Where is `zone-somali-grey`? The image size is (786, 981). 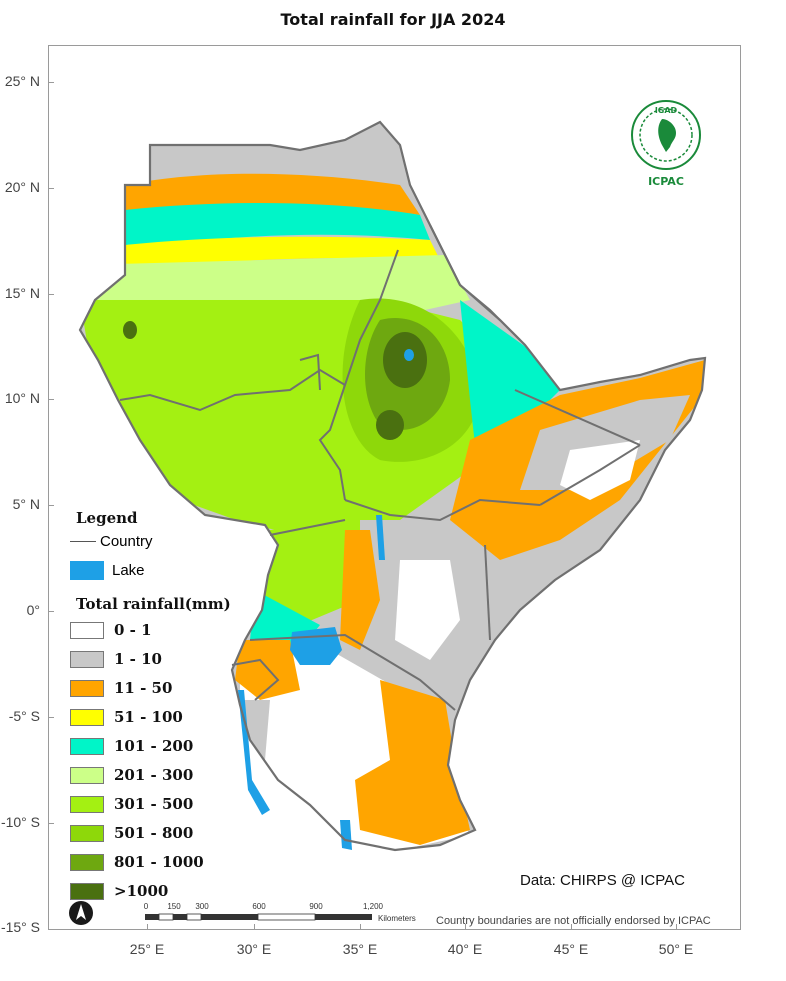 zone-somali-grey is located at coordinates (605, 442).